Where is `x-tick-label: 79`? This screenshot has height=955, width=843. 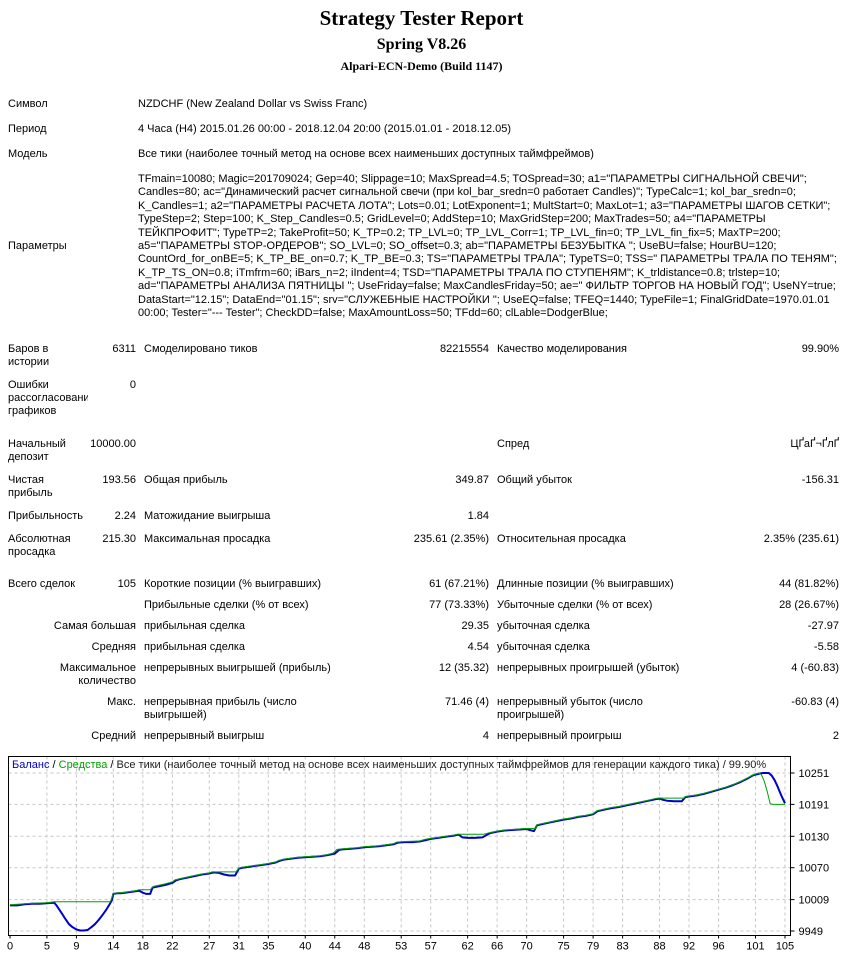 x-tick-label: 79 is located at coordinates (593, 947).